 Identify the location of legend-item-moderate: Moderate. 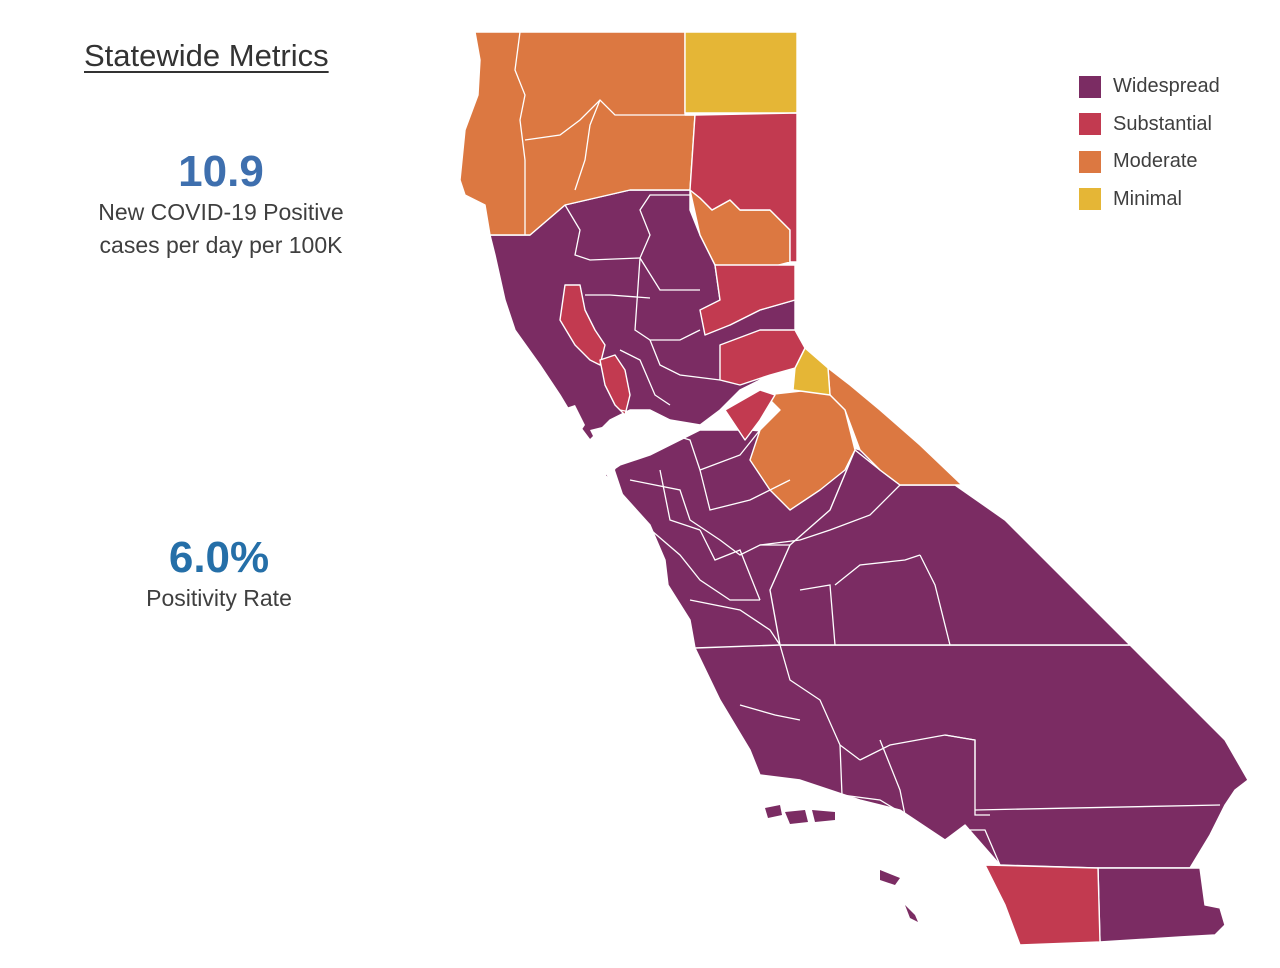
(1149, 162).